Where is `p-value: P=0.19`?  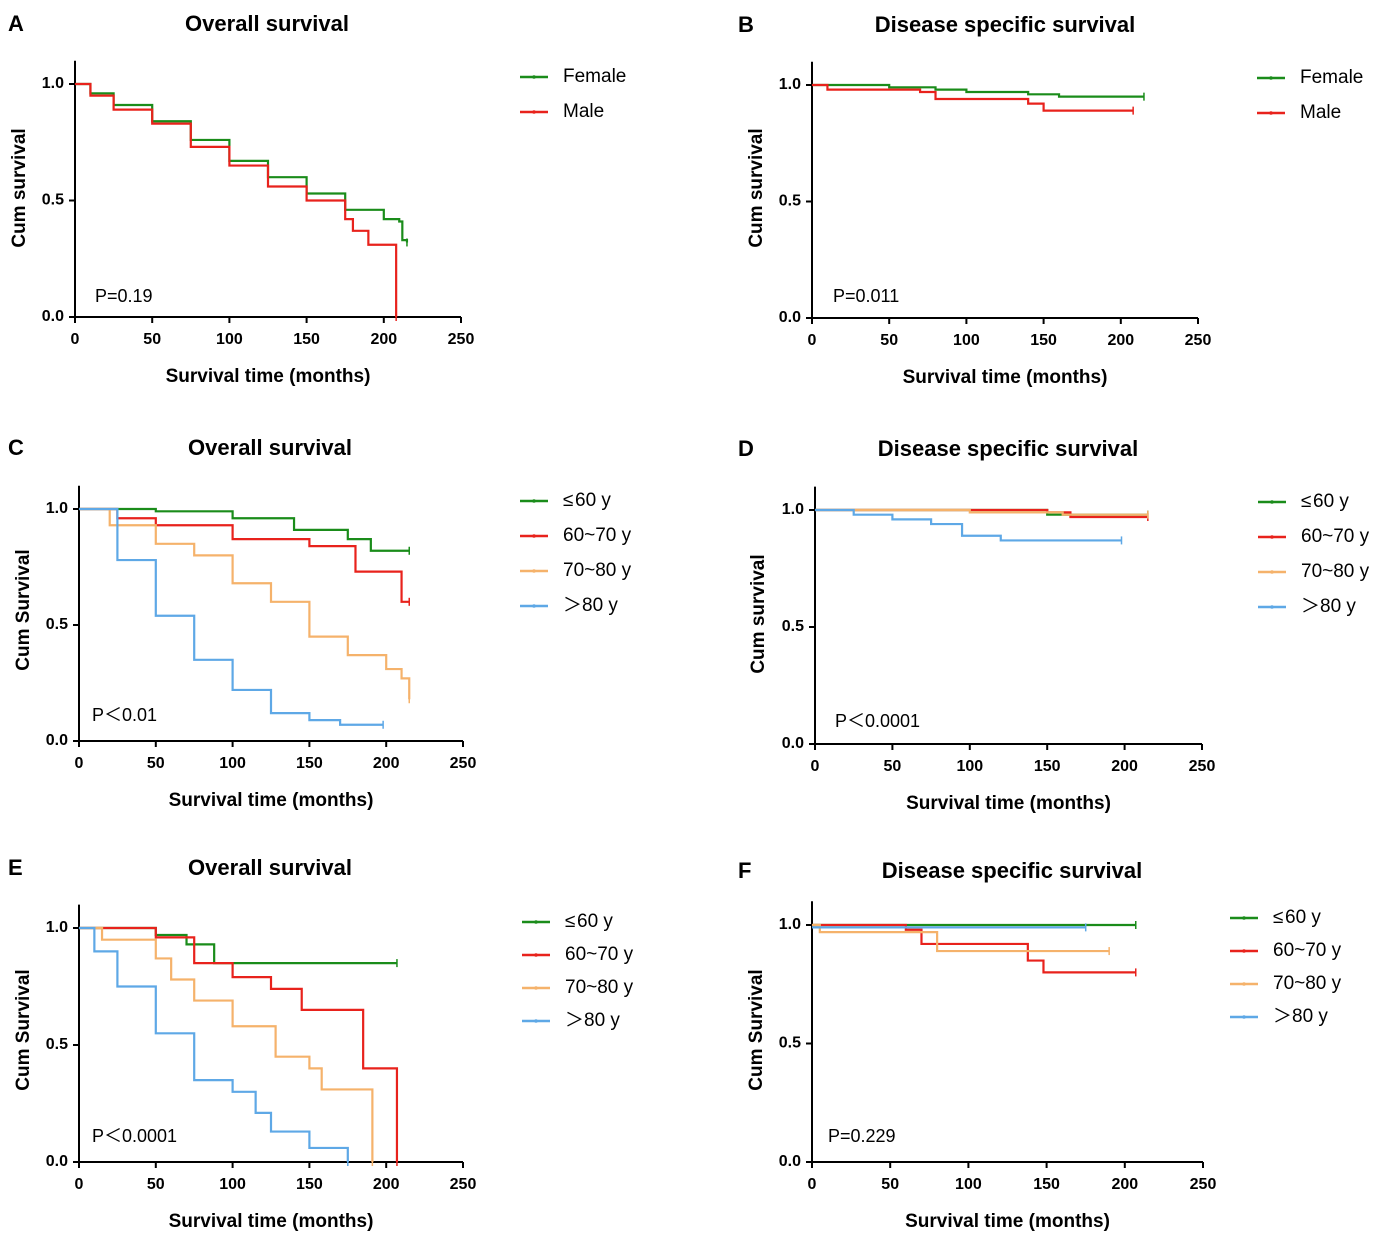
p-value: P=0.19 is located at coordinates (124, 296).